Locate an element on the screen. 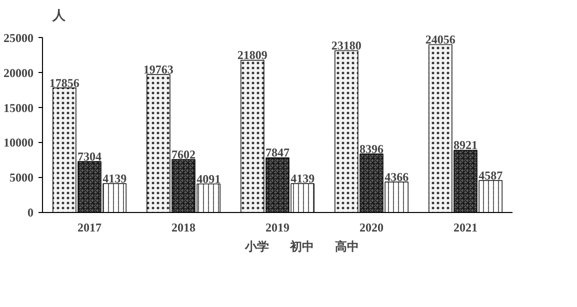 This screenshot has width=577, height=307. y-axis-title: 人 is located at coordinates (59, 15).